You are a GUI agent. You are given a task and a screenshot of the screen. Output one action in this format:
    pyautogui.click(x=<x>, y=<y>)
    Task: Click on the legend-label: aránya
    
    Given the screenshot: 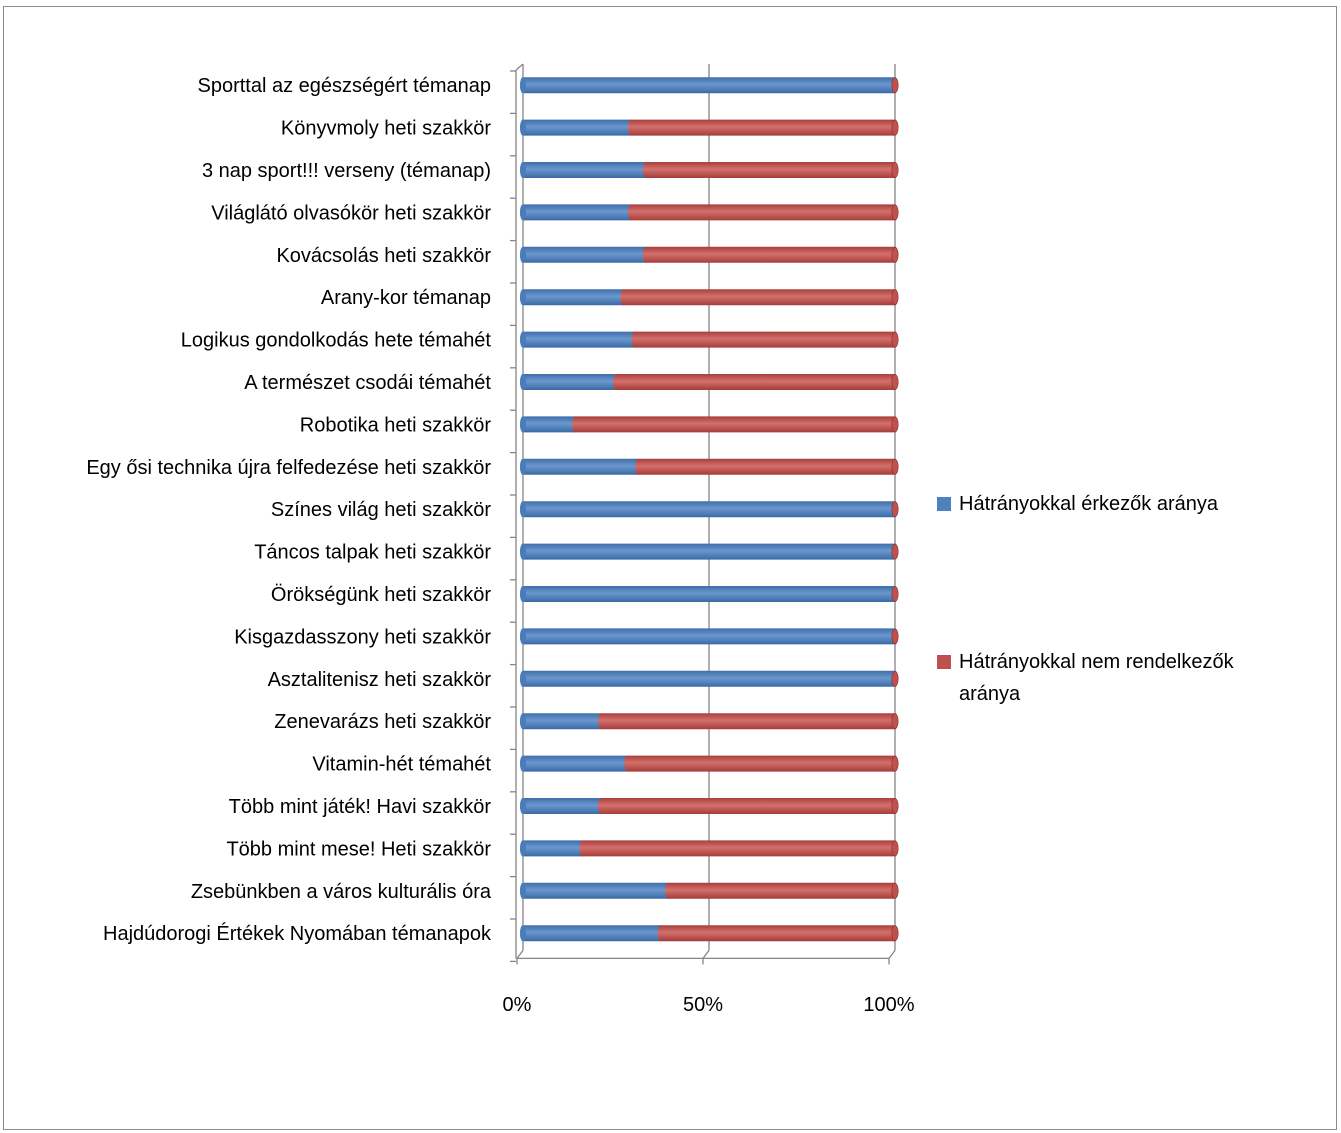 What is the action you would take?
    pyautogui.click(x=990, y=694)
    